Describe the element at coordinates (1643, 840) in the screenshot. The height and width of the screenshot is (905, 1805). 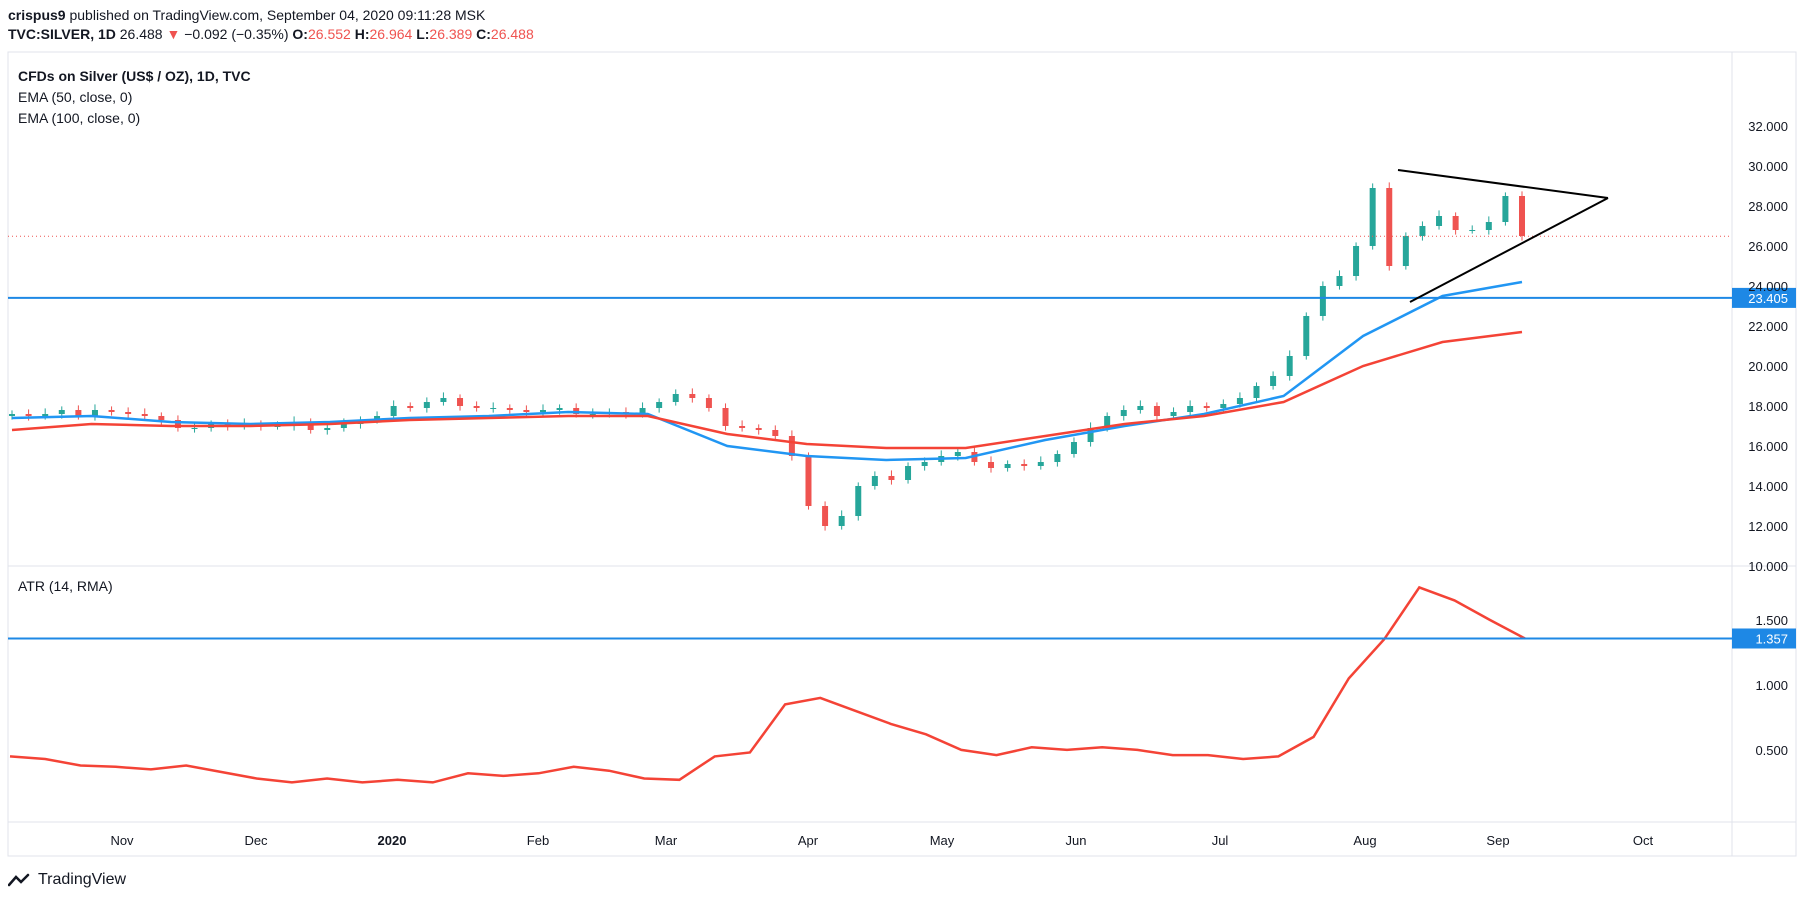
I see `time-tick-label: Oct` at that location.